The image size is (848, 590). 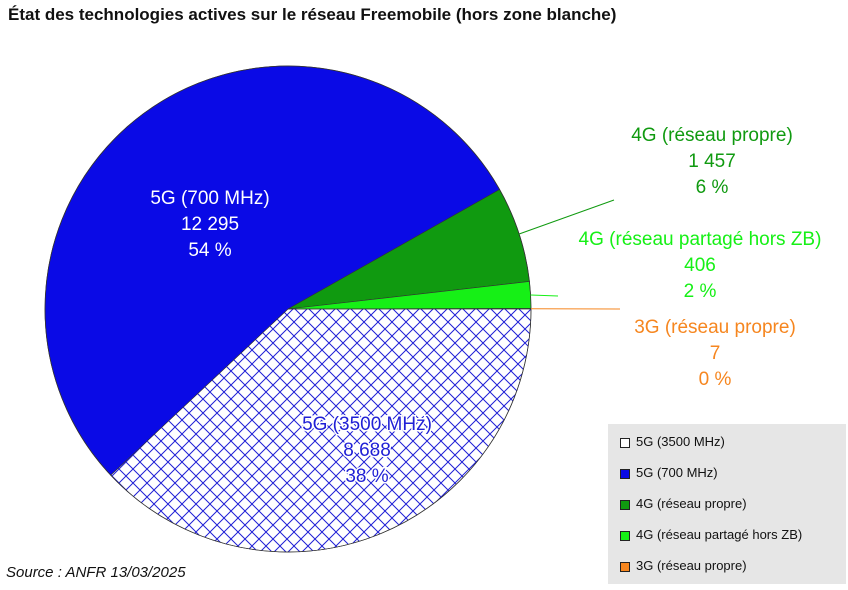 I want to click on slice-label-4g-partage-value: 406, so click(x=700, y=265).